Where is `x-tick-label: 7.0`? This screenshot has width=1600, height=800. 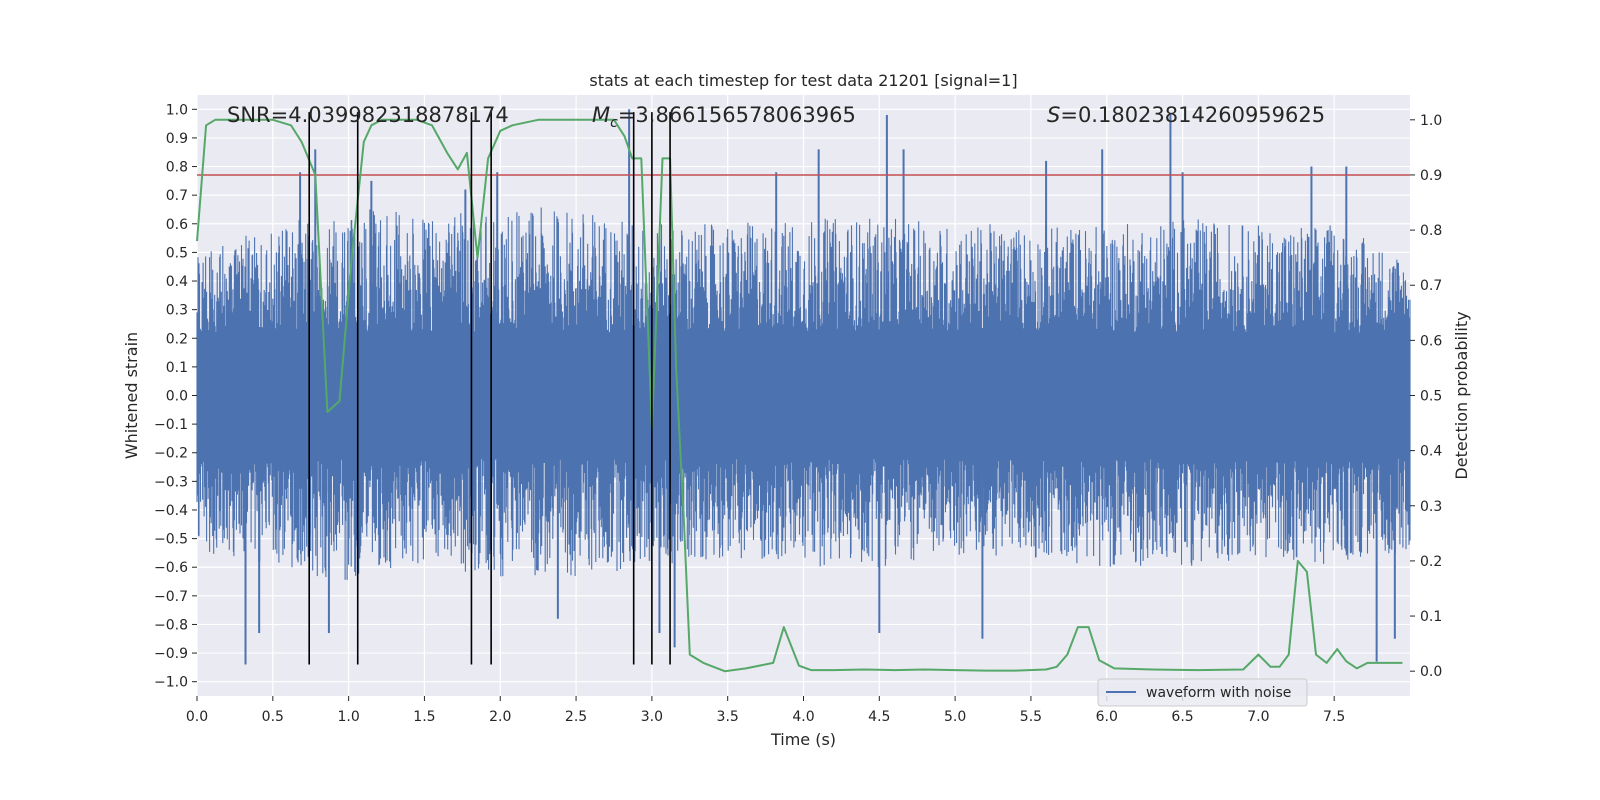 x-tick-label: 7.0 is located at coordinates (1258, 717).